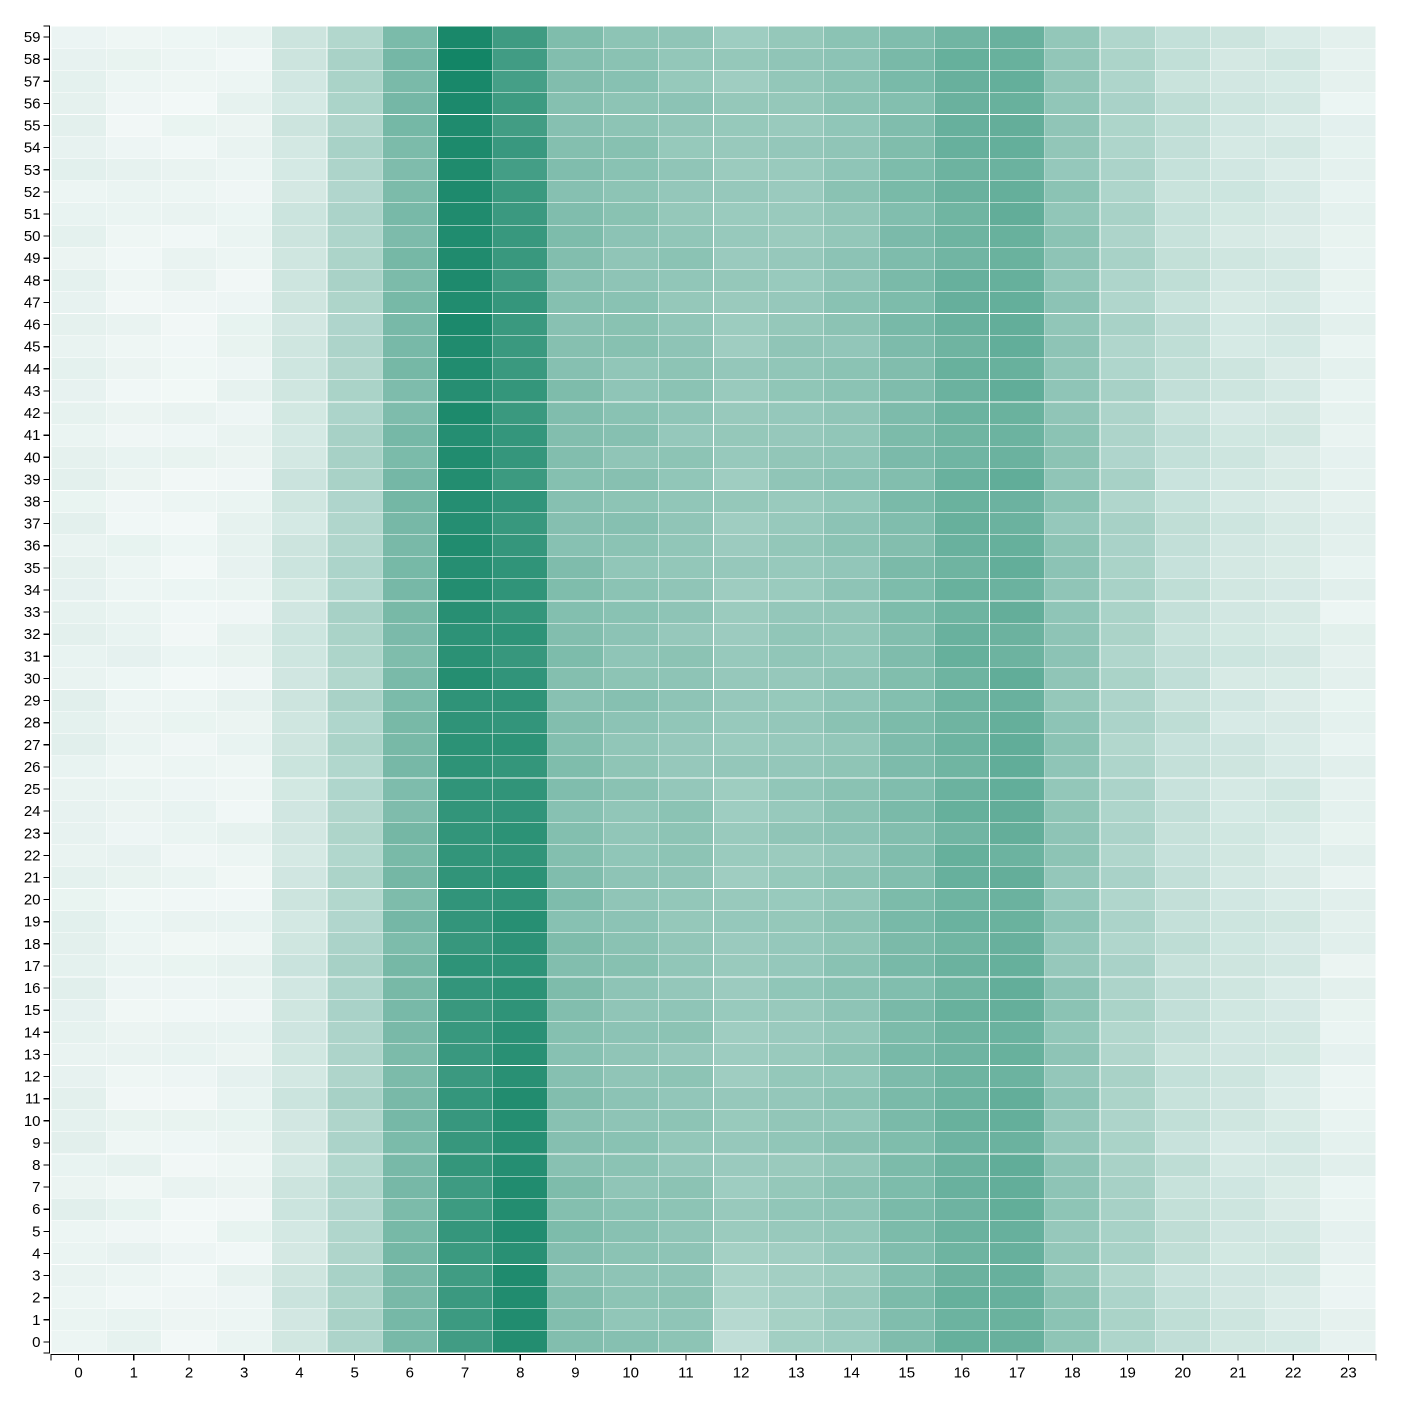  Describe the element at coordinates (134, 1373) in the screenshot. I see `x-tick-label: 1` at that location.